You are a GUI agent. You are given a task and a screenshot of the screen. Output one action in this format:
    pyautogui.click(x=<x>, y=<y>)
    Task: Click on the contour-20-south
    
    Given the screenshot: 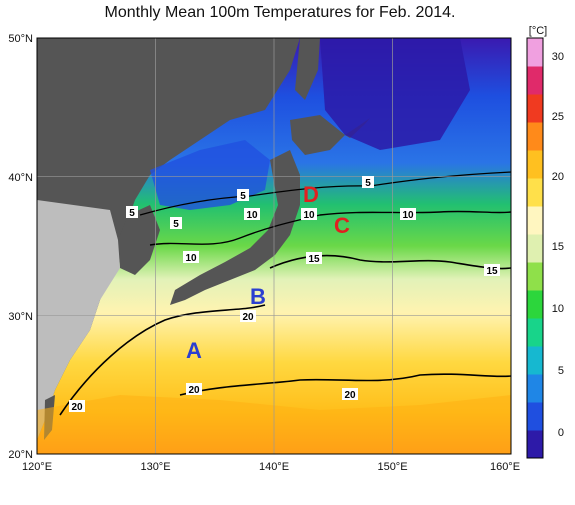 What is the action you would take?
    pyautogui.click(x=345, y=384)
    